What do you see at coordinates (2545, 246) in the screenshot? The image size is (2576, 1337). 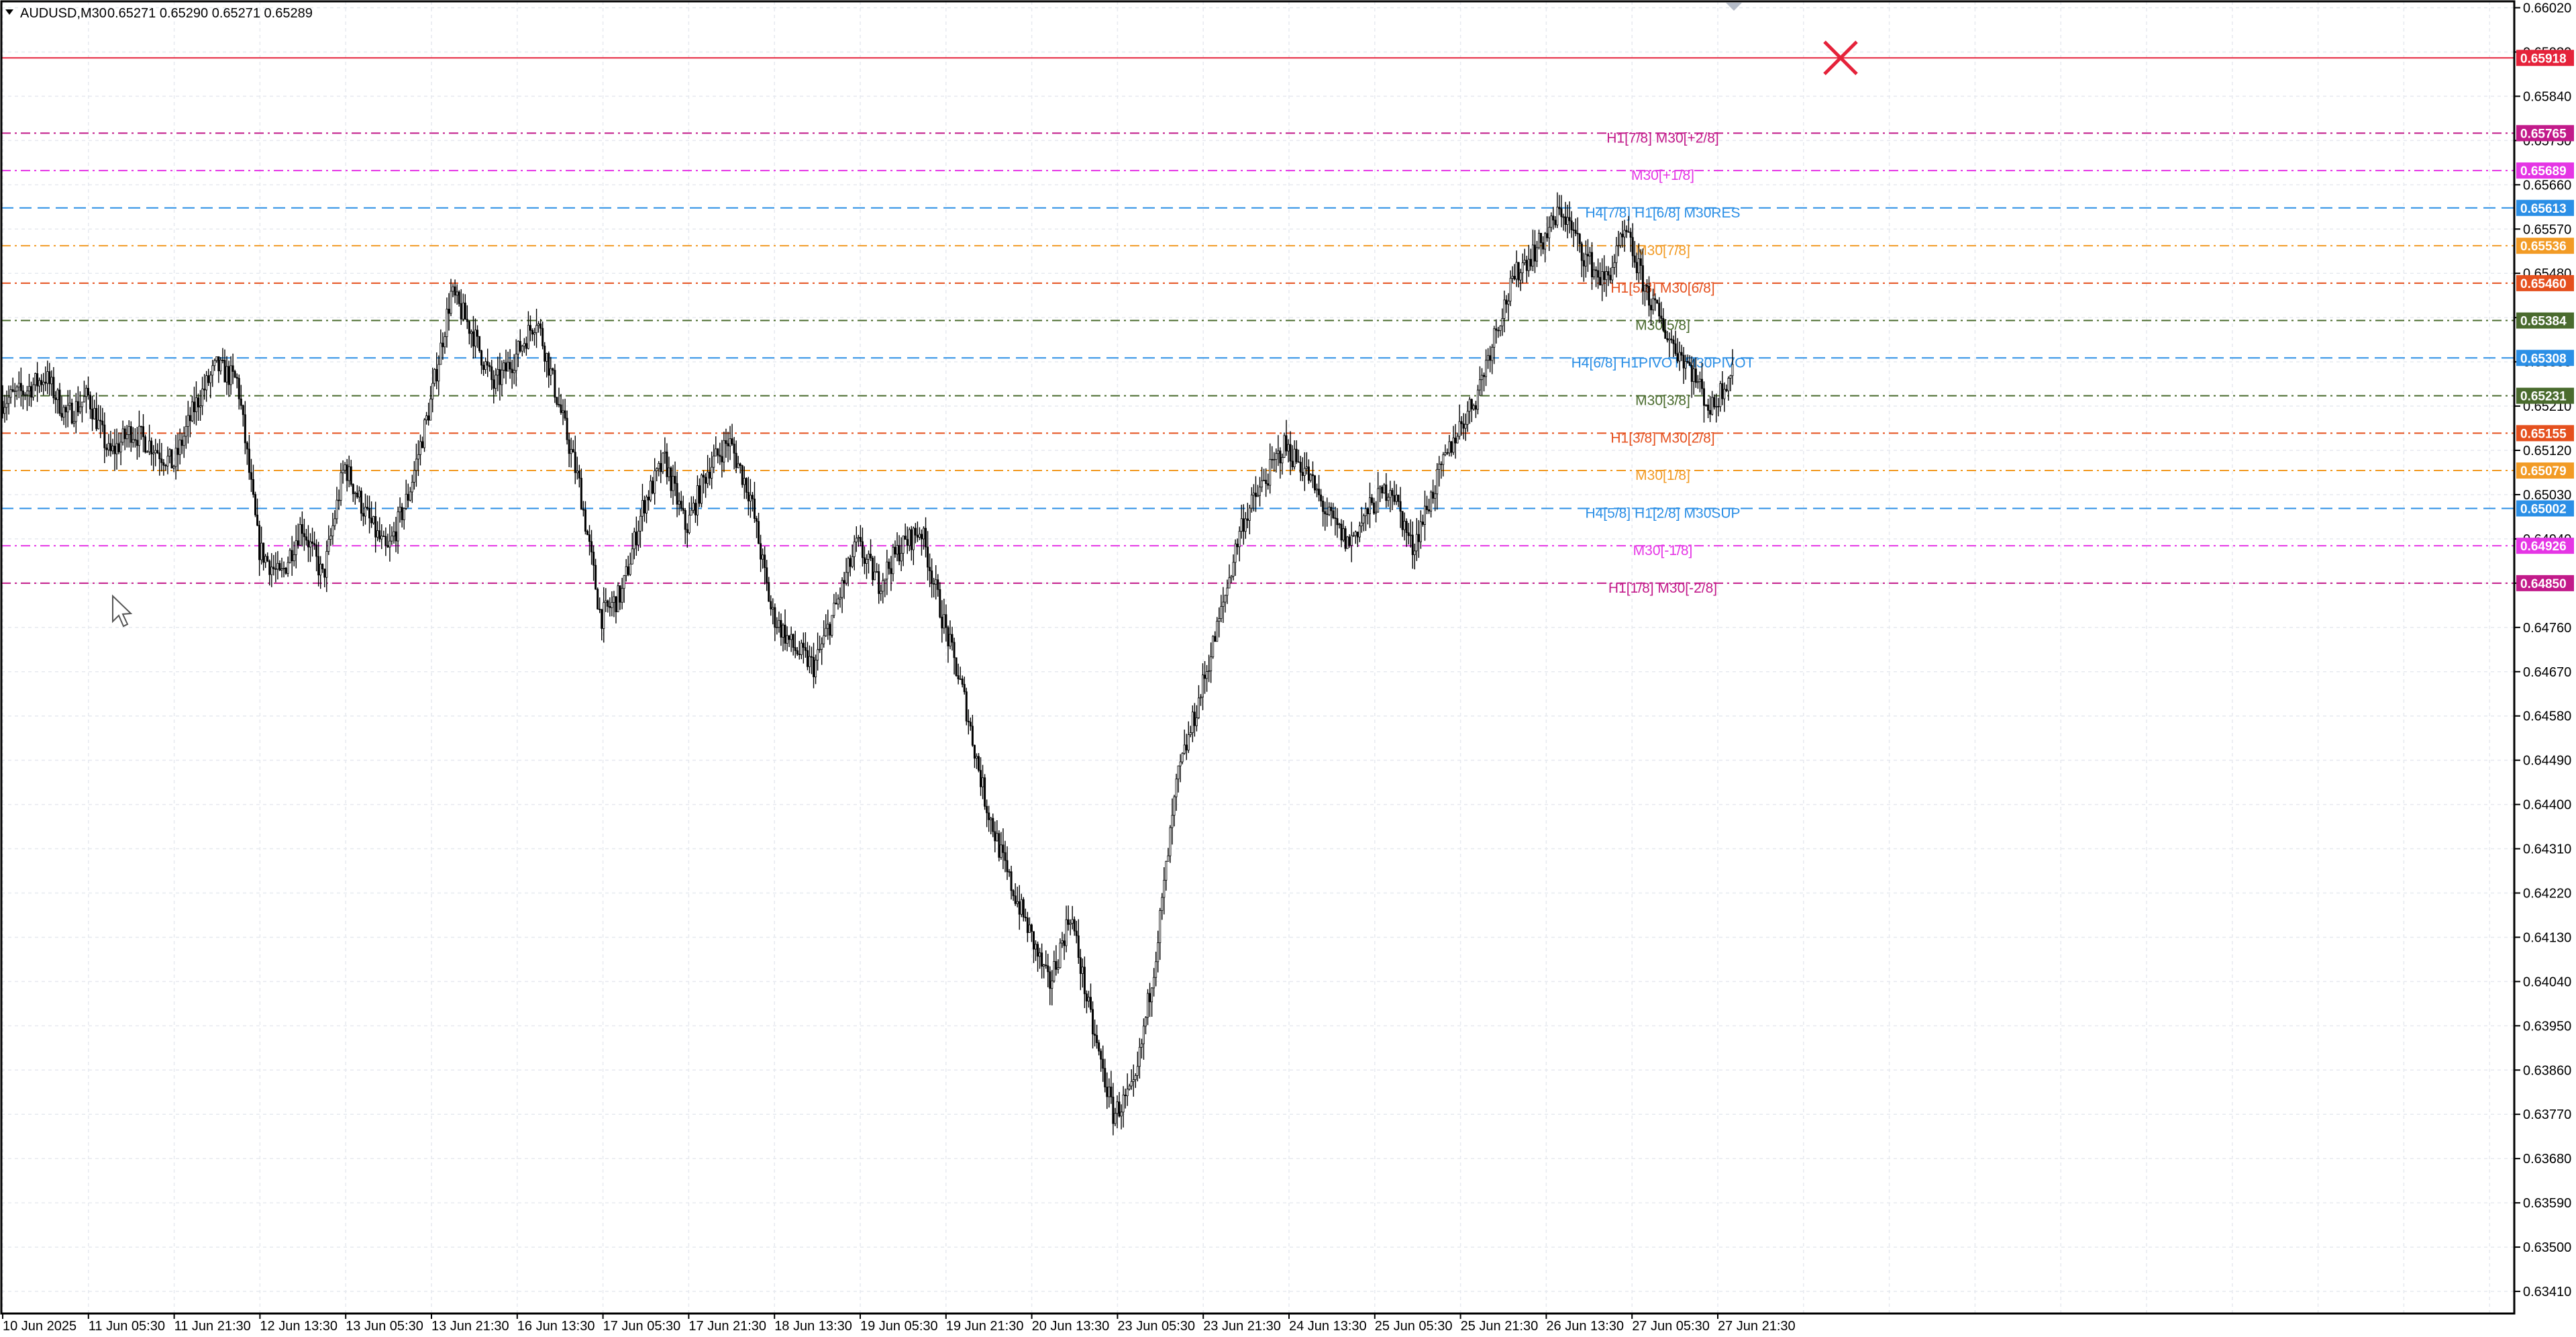 I see `level-price-tag: 0.65536` at bounding box center [2545, 246].